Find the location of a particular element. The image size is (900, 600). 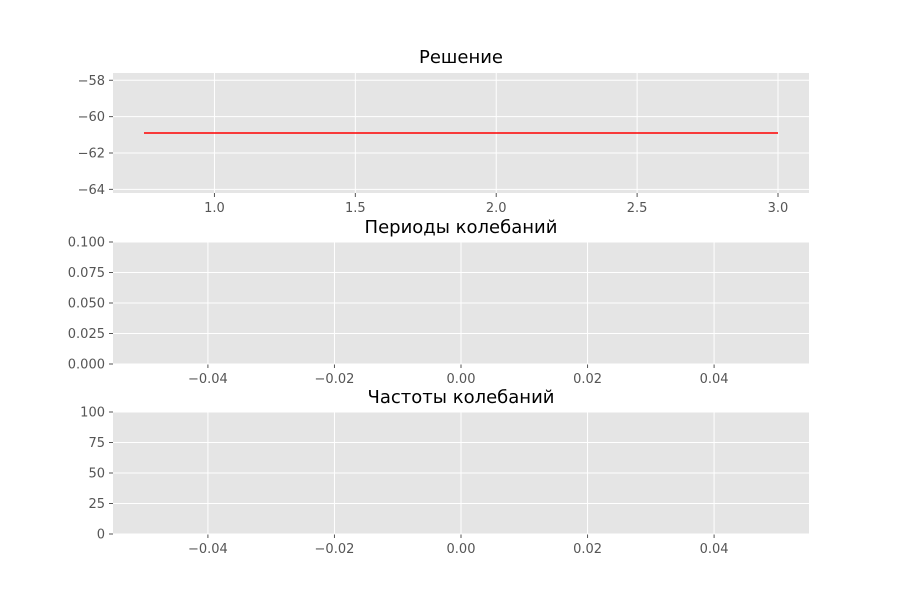

x-tick-label: 3.0 is located at coordinates (778, 208).